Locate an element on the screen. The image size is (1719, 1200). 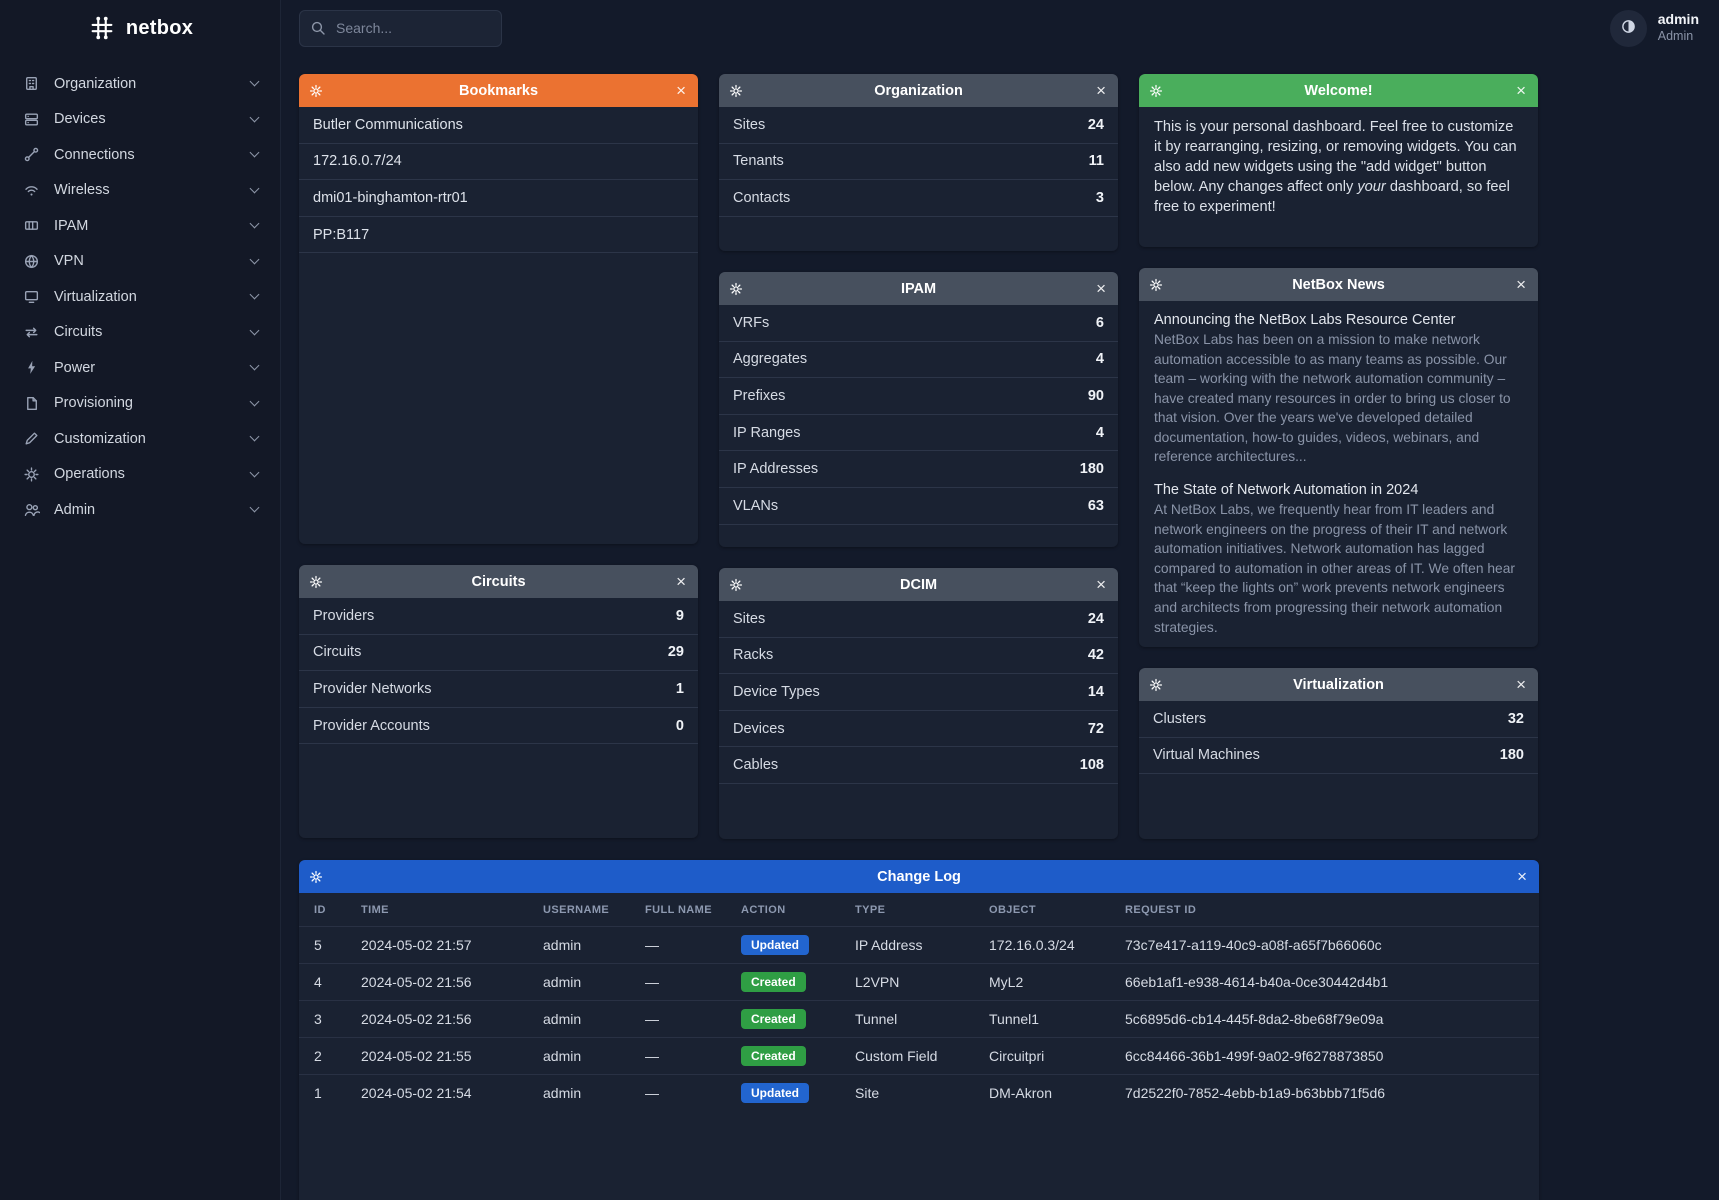
stat-label: Providers is located at coordinates (344, 615).